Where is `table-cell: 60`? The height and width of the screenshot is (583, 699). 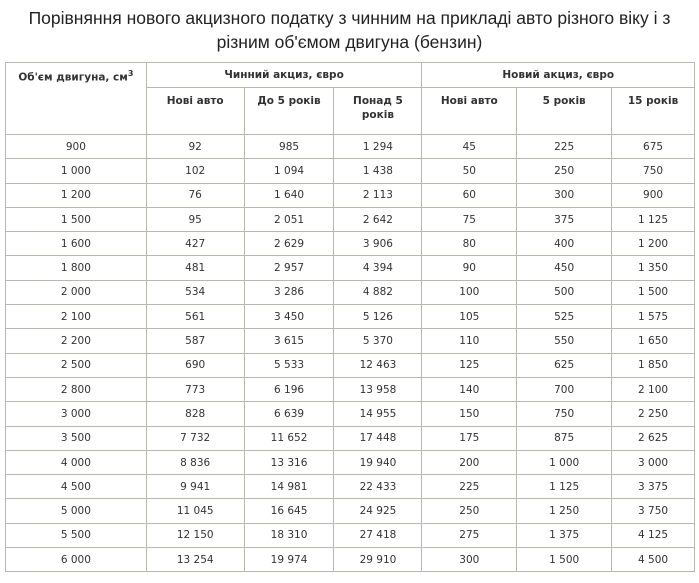 table-cell: 60 is located at coordinates (469, 195).